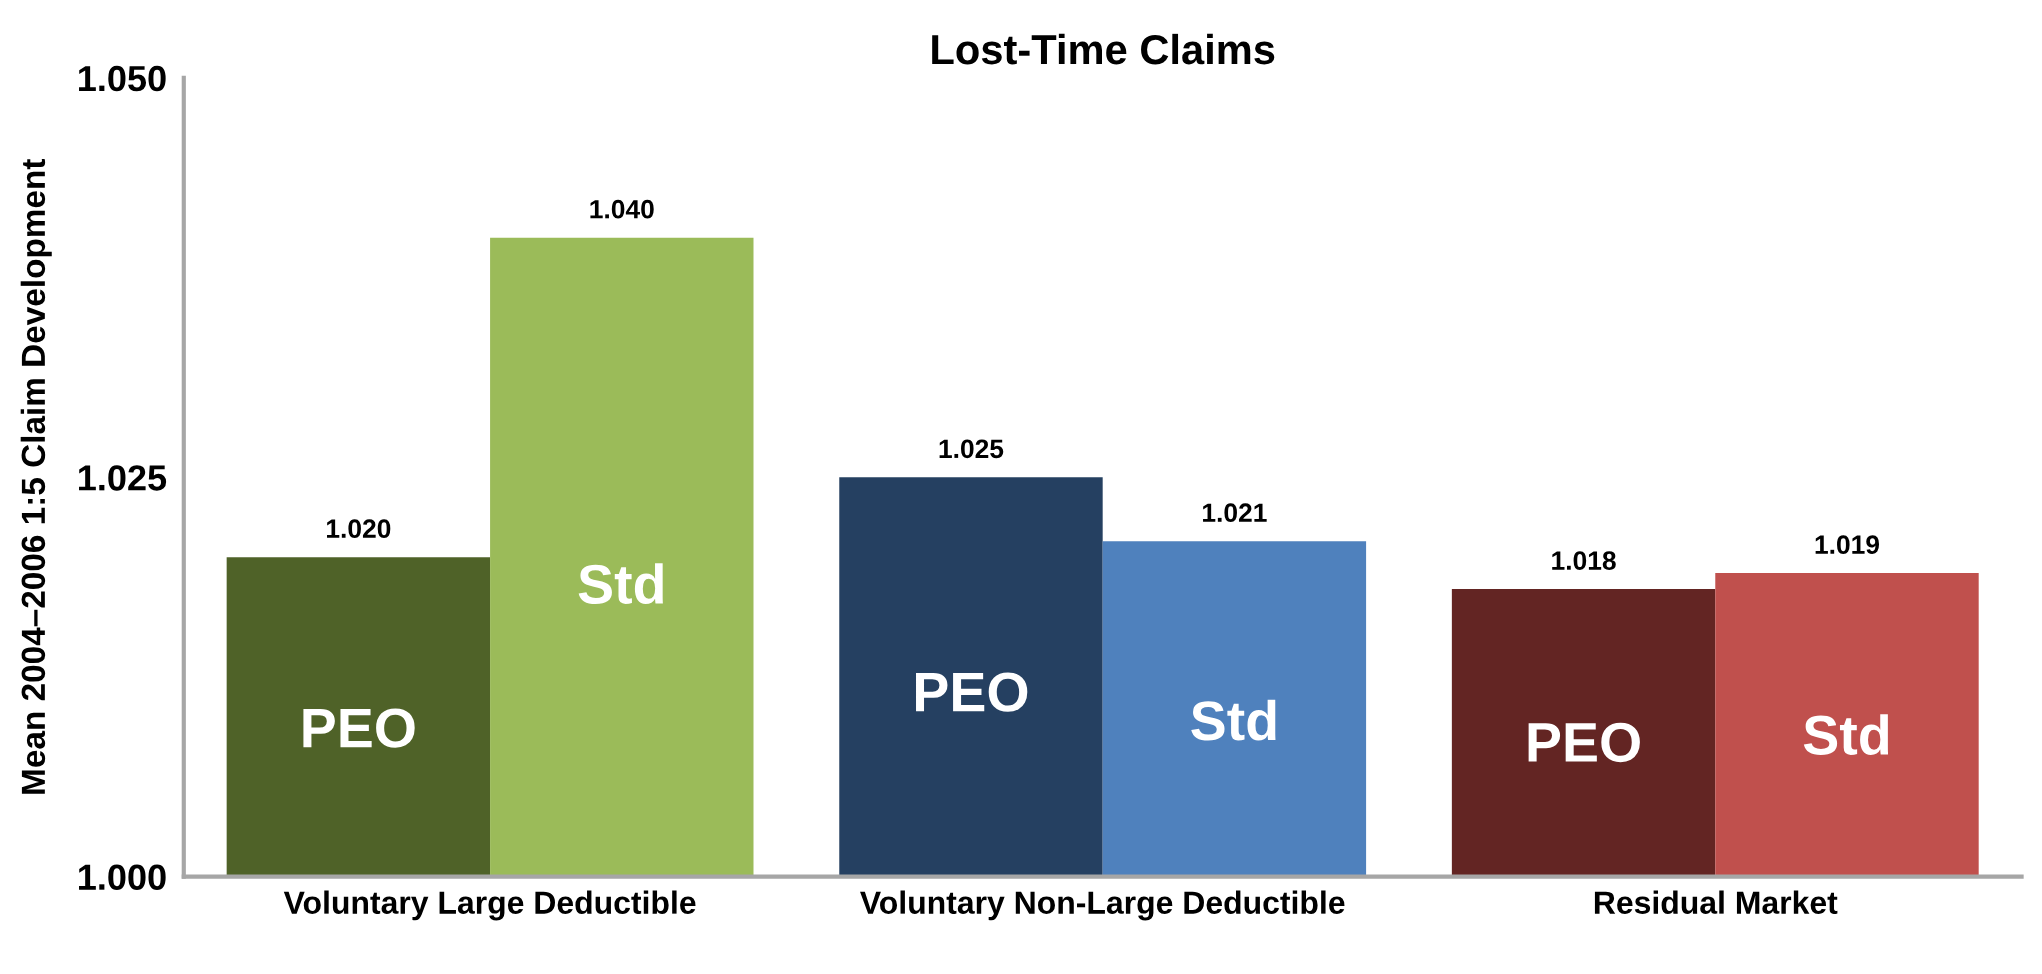  What do you see at coordinates (1103, 49) in the screenshot?
I see `chart-title: Lost-Time Claims` at bounding box center [1103, 49].